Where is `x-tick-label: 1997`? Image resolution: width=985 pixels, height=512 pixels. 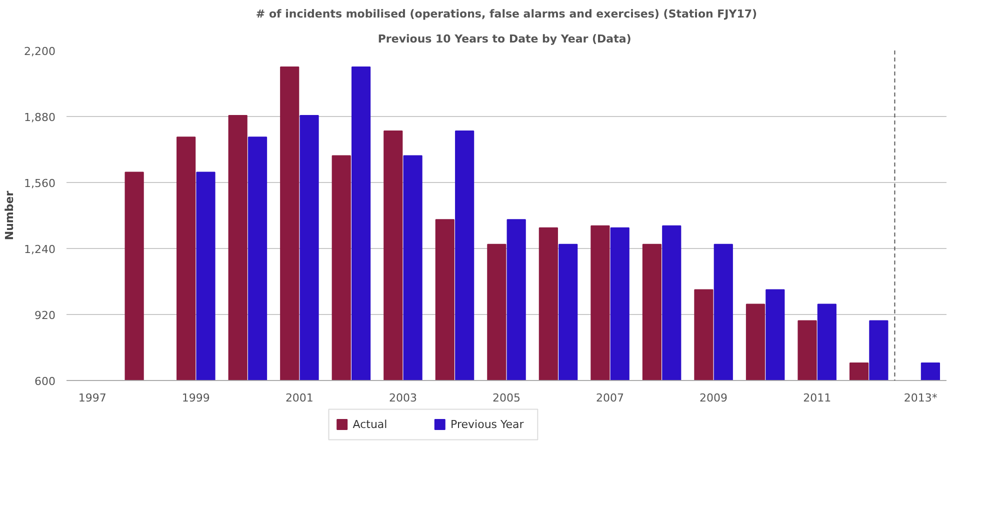 x-tick-label: 1997 is located at coordinates (92, 398).